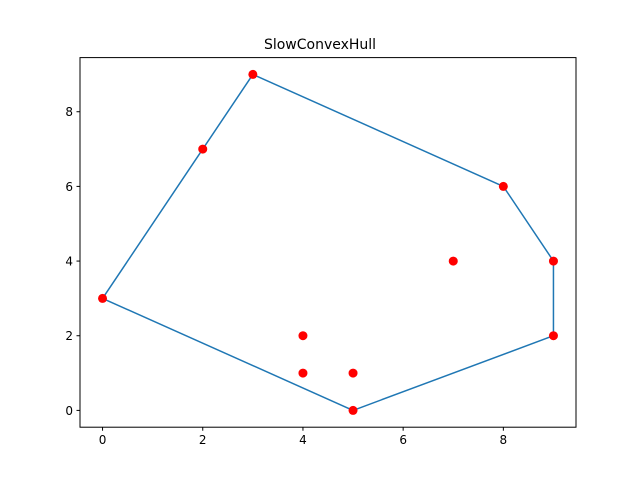  Describe the element at coordinates (69, 336) in the screenshot. I see `y-tick-label: 2` at that location.